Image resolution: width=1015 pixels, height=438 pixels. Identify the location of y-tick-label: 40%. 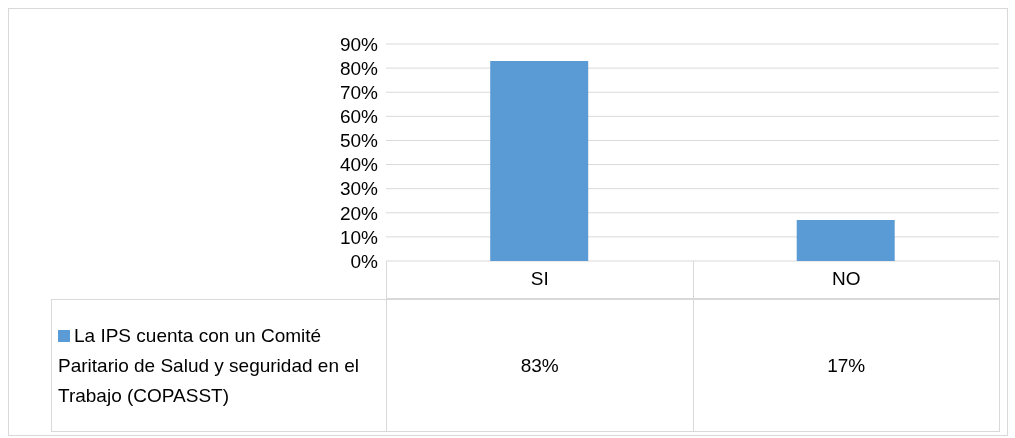
(359, 165).